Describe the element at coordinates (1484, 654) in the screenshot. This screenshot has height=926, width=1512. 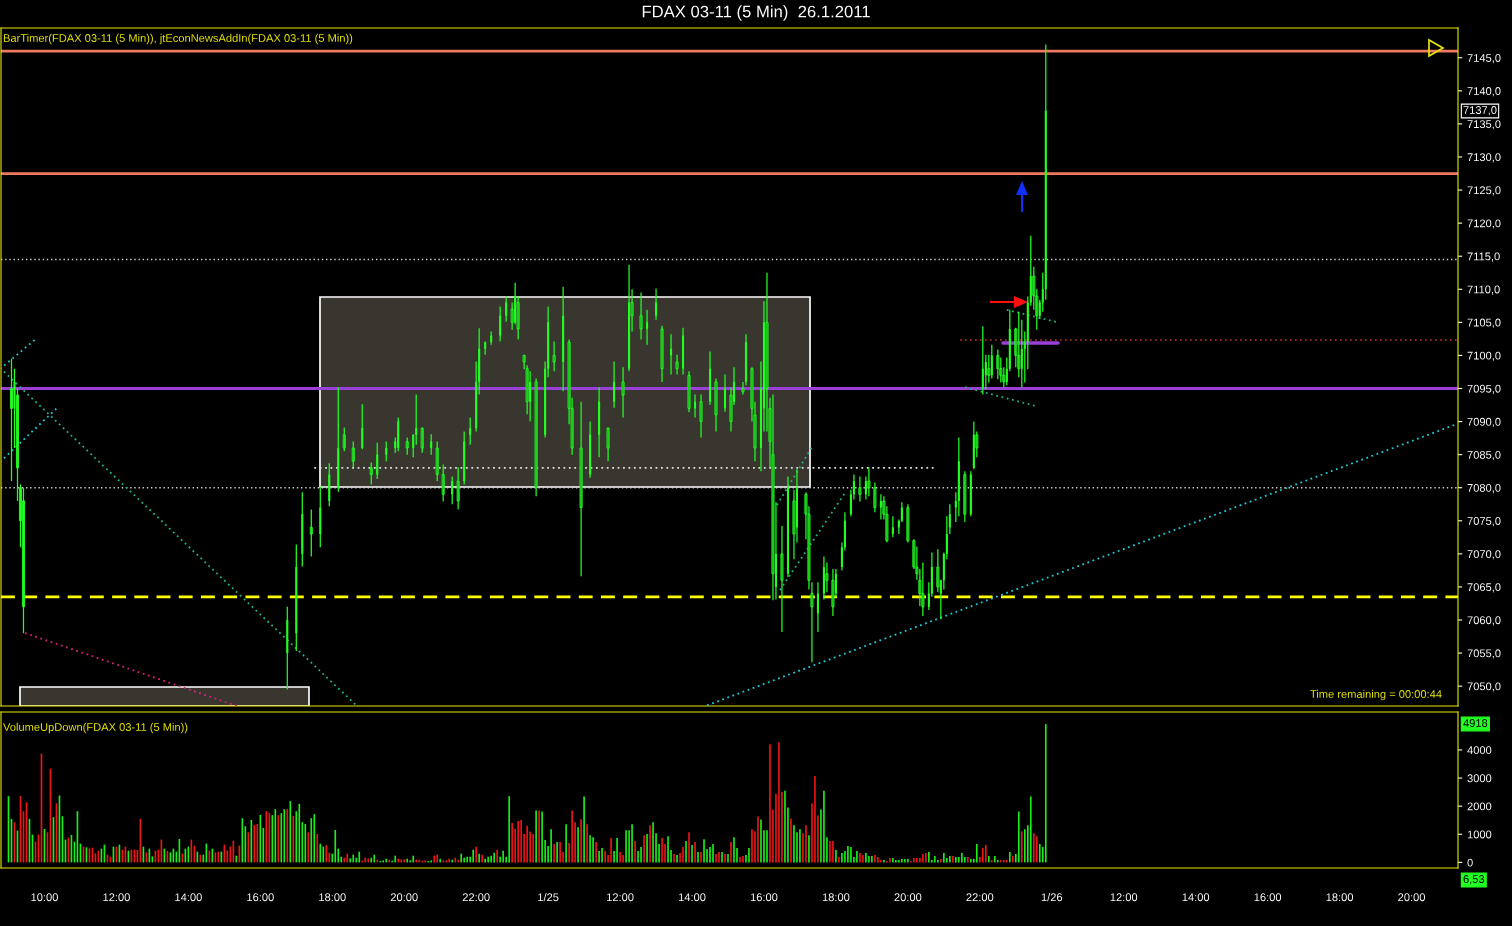
I see `y-tick-label: 7055,0` at that location.